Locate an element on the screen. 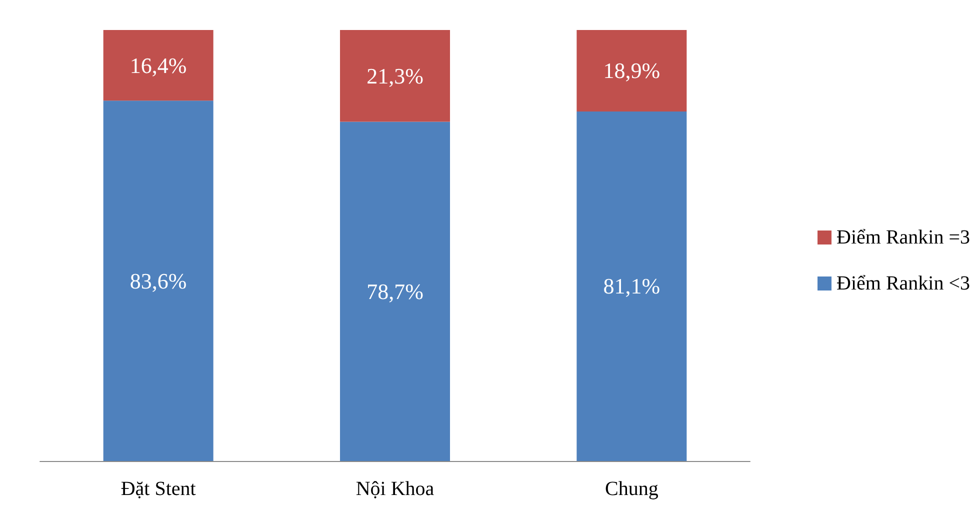 This screenshot has width=980, height=521. data-label: 78,7% is located at coordinates (395, 291).